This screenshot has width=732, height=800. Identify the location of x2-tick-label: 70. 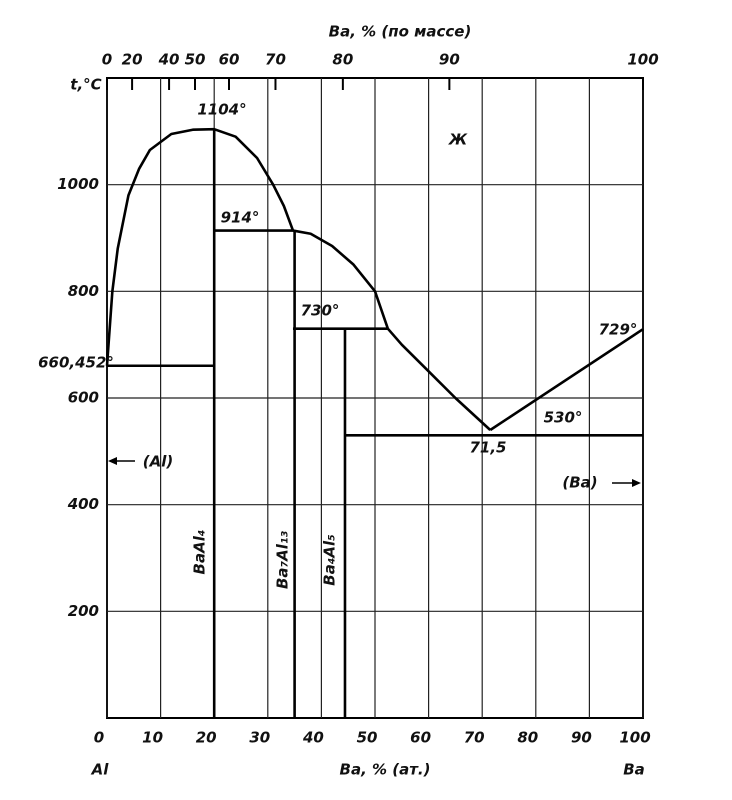
(275, 60).